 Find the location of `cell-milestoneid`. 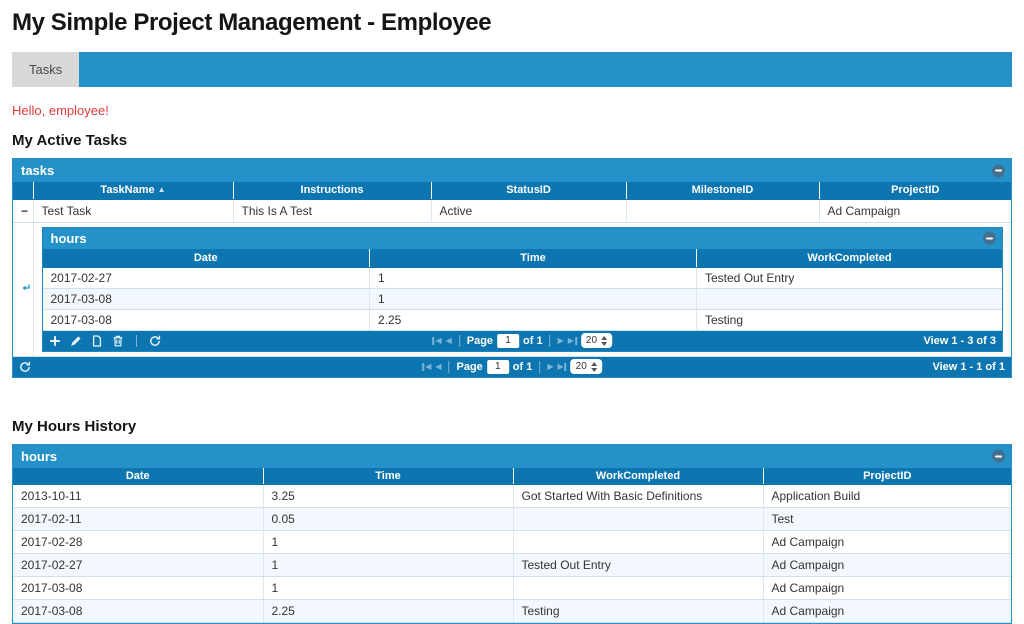

cell-milestoneid is located at coordinates (722, 210).